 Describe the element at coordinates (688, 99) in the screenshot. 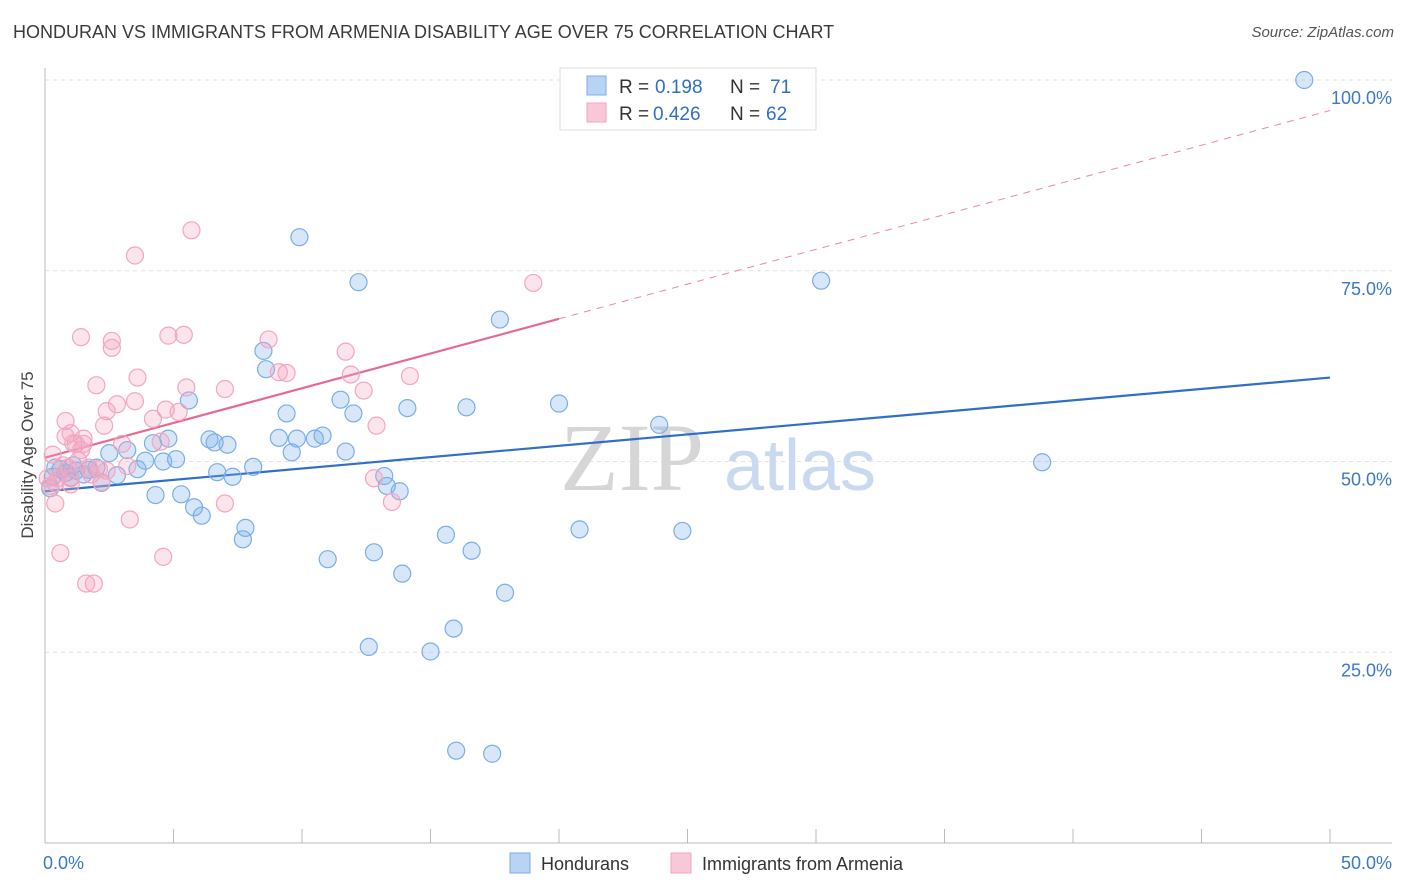

I see `stats-box: R = 0.198 N = 71 R = 0.426 N = 62` at that location.